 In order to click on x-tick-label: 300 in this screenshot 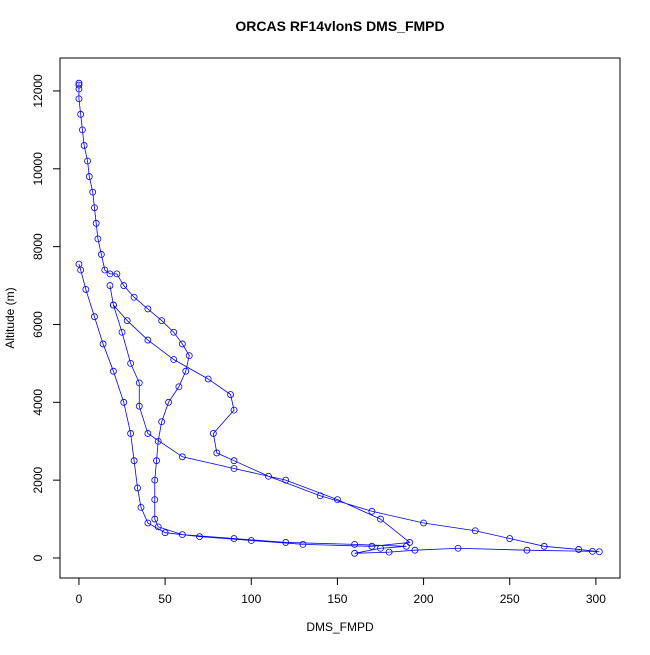, I will do `click(596, 599)`.